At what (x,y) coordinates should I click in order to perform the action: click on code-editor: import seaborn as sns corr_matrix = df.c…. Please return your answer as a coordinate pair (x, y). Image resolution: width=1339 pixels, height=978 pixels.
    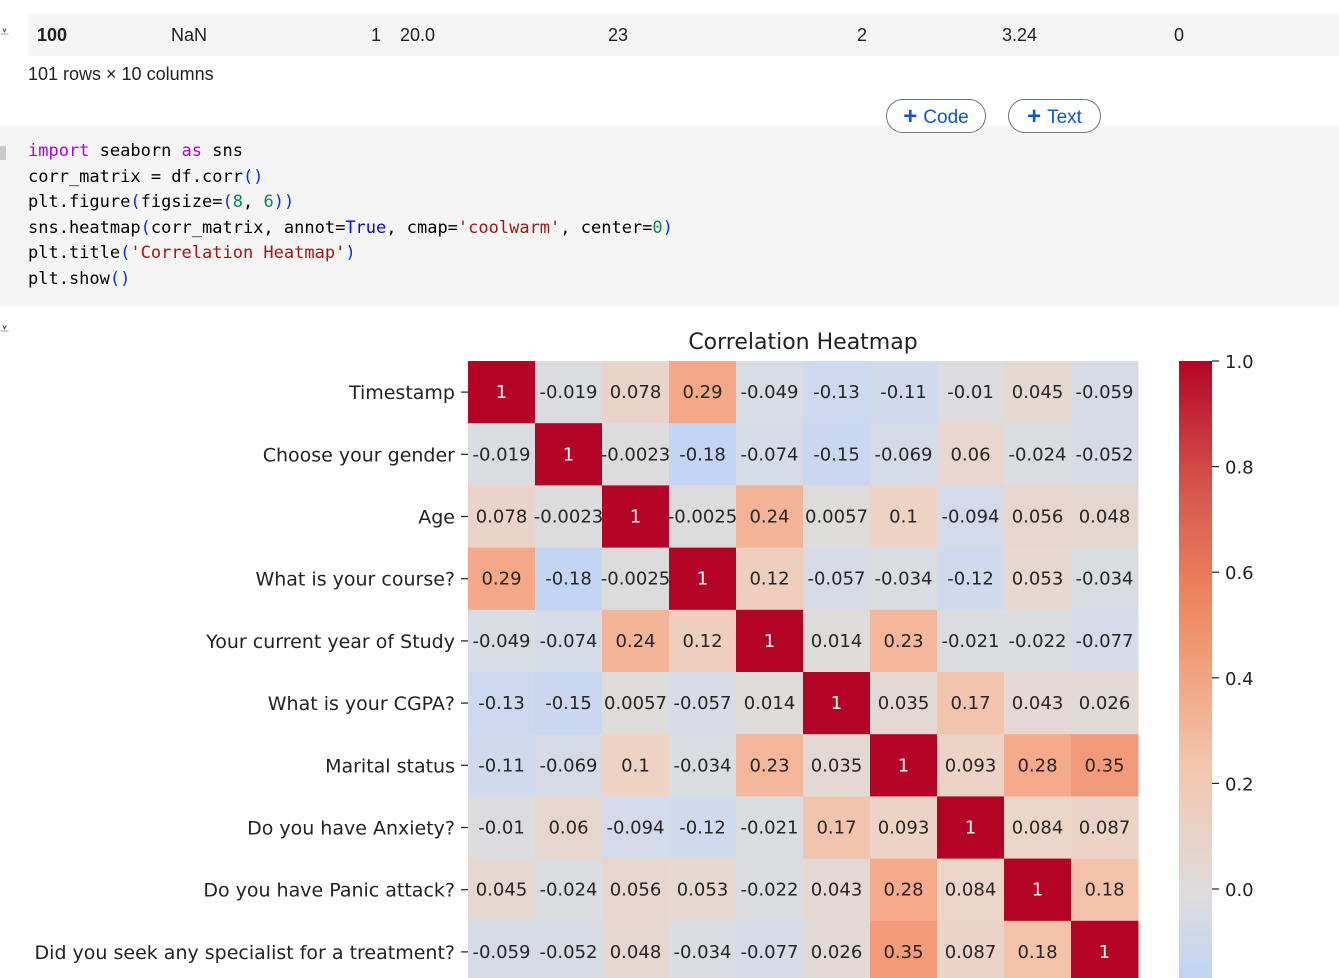
    Looking at the image, I should click on (350, 216).